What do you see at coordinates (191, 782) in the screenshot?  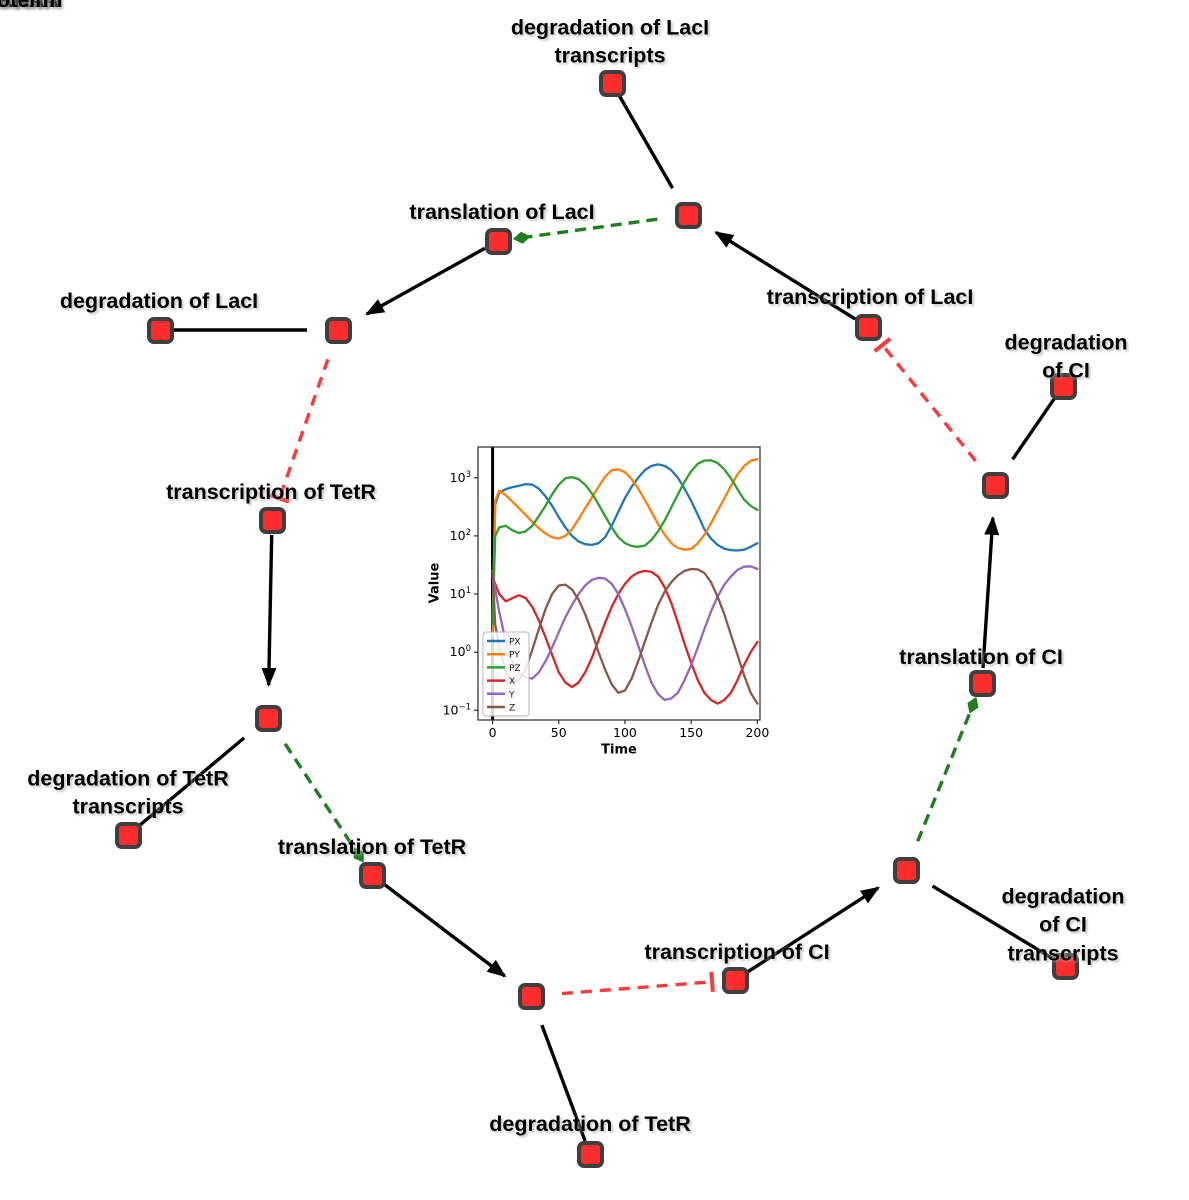 I see `edge-tetr-mrna-to-deg-tetr-tx-consumption` at bounding box center [191, 782].